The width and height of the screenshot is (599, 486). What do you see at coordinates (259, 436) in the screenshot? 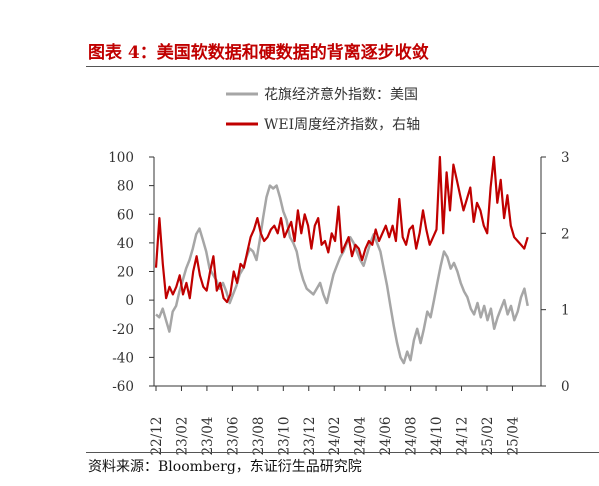
I see `x-tick-label: 23/08` at bounding box center [259, 436].